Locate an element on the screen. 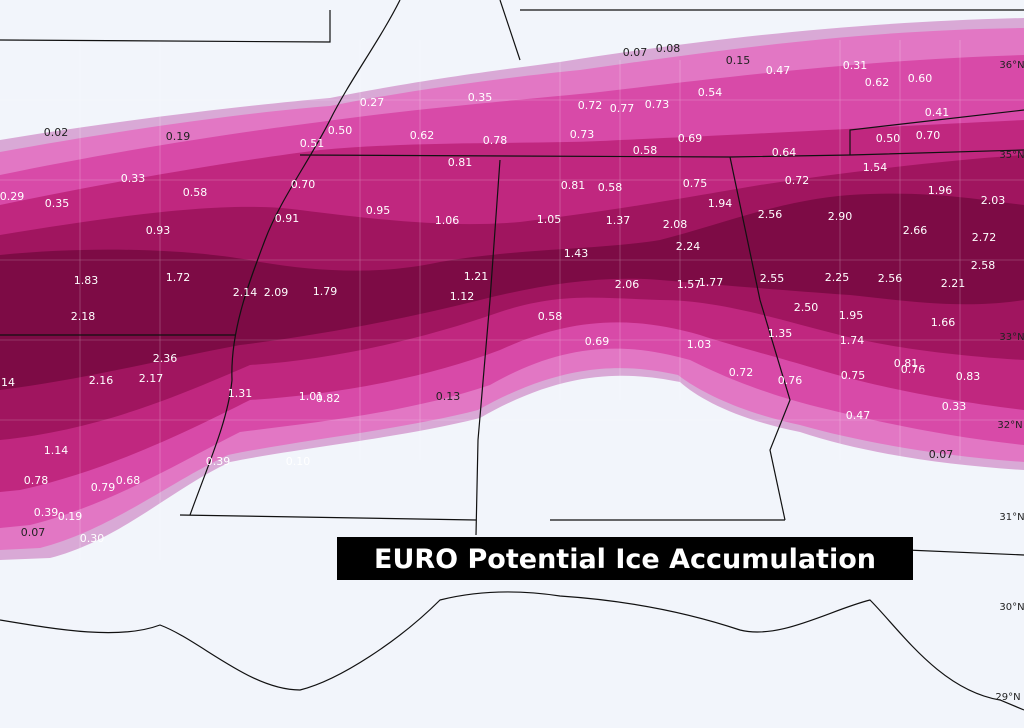 The height and width of the screenshot is (728, 1024). ice-value: 0.82 is located at coordinates (328, 398).